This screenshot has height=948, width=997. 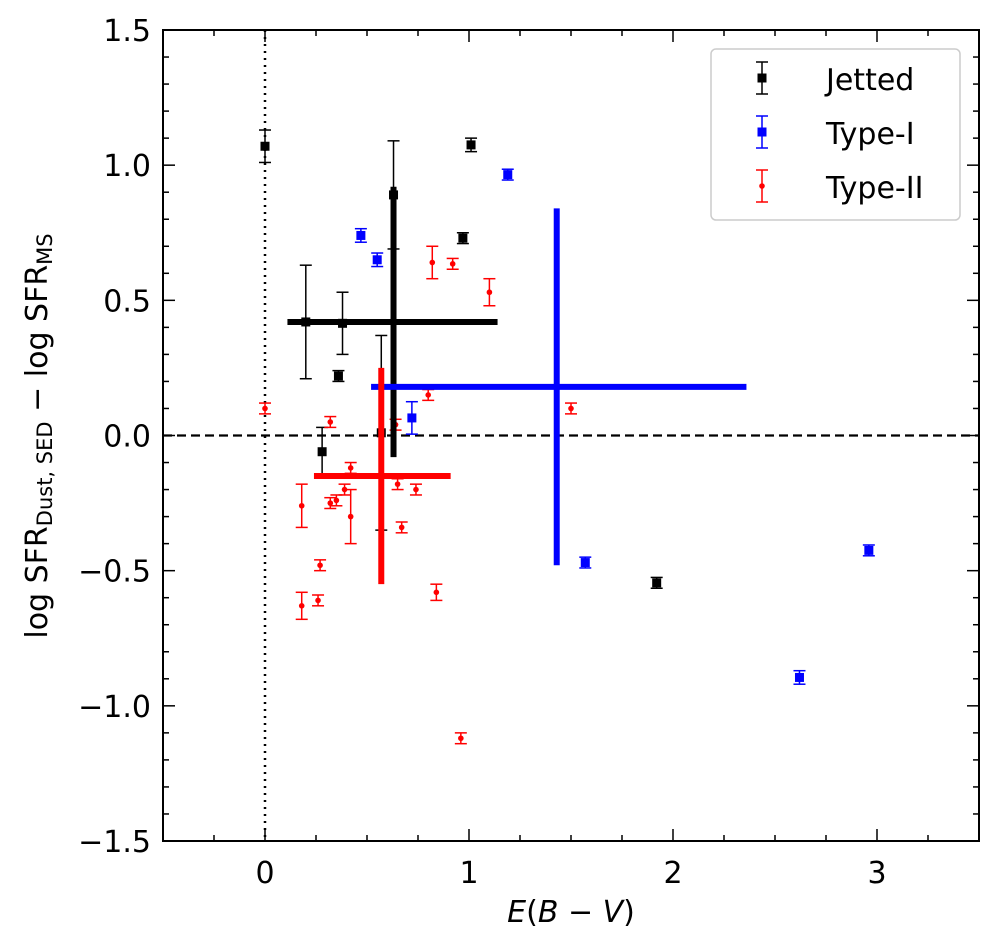 What do you see at coordinates (672, 873) in the screenshot?
I see `x-tick-label: 2` at bounding box center [672, 873].